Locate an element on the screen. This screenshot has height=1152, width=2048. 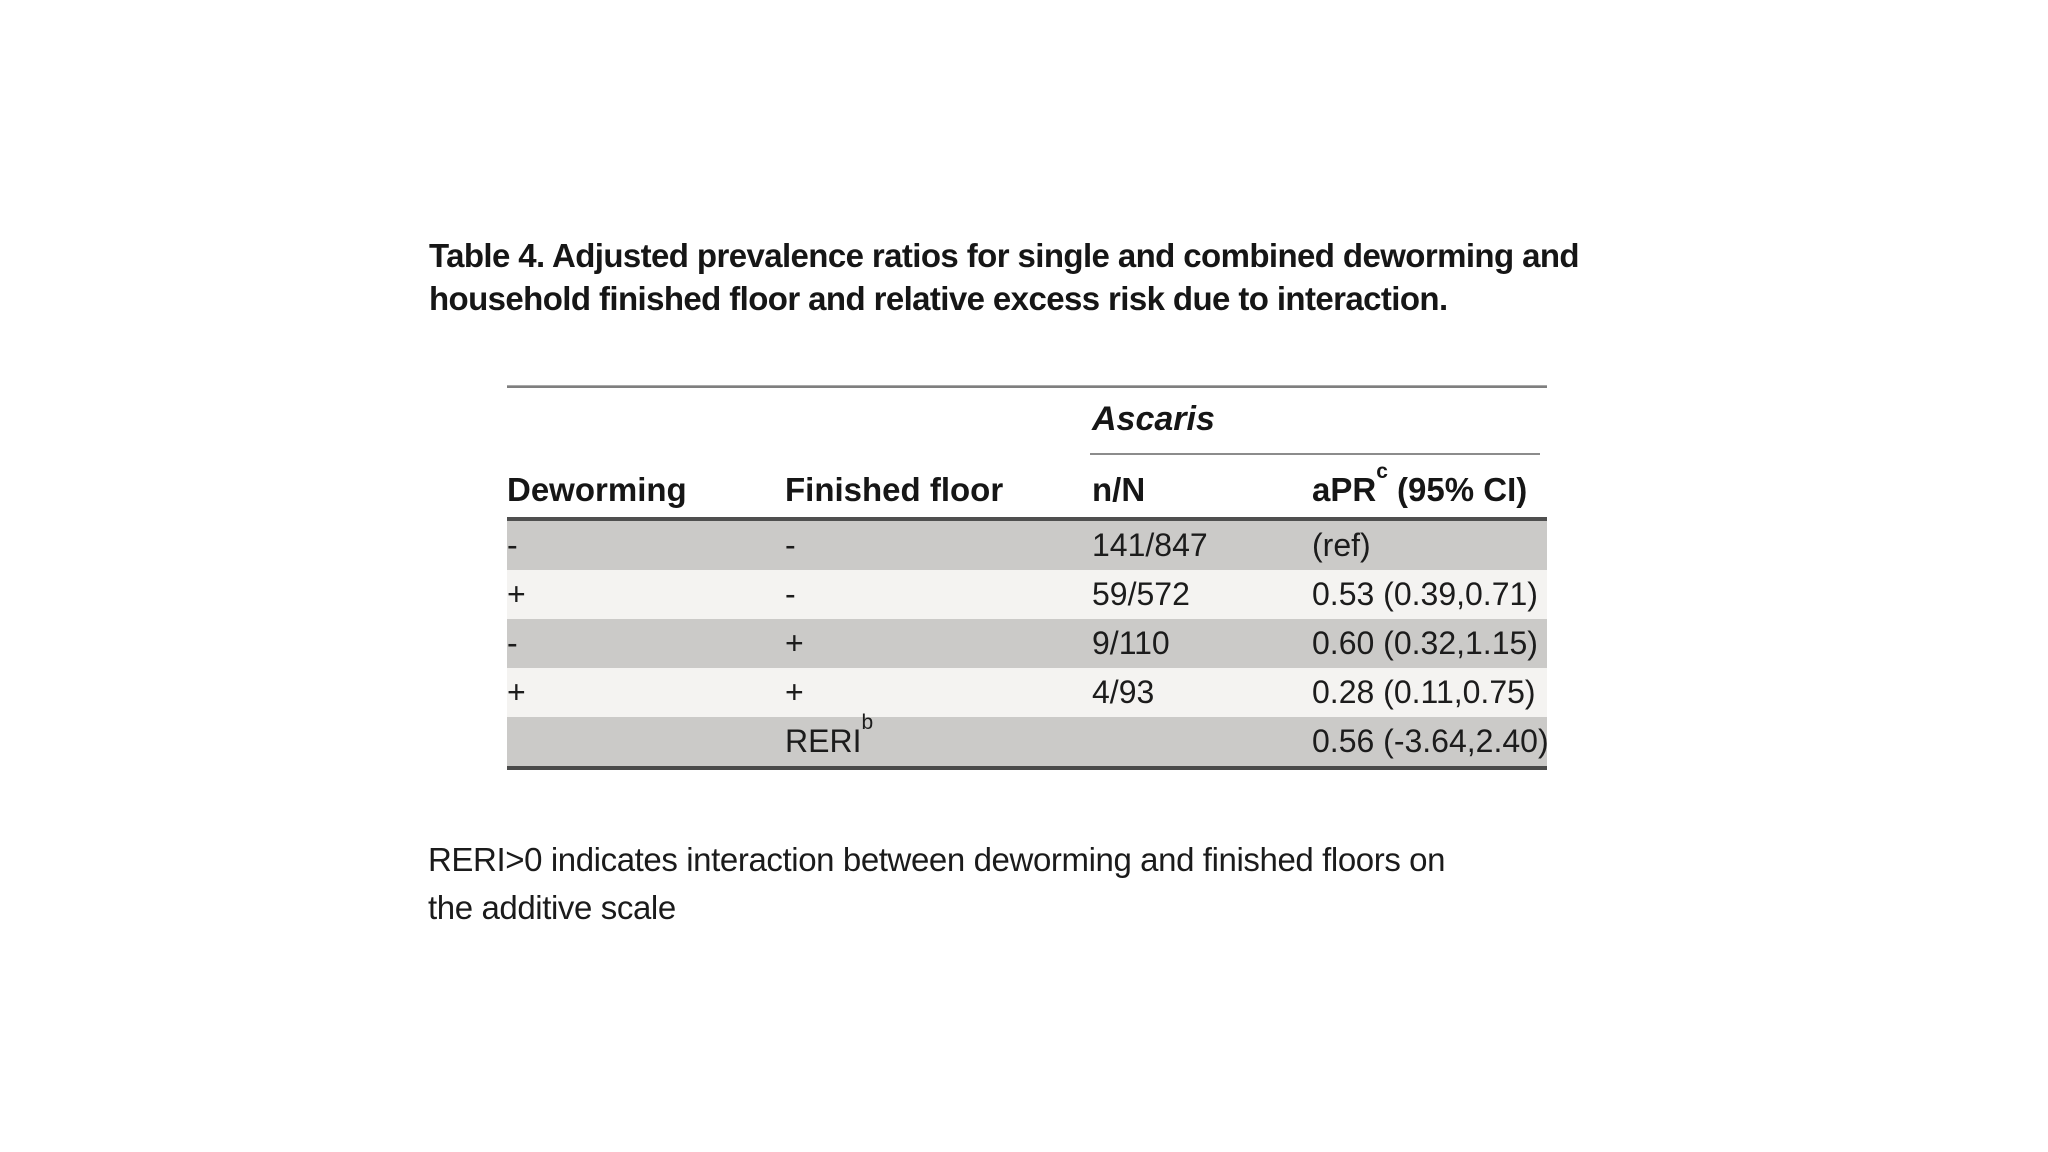
cell-n-N: 141/847 is located at coordinates (1150, 545).